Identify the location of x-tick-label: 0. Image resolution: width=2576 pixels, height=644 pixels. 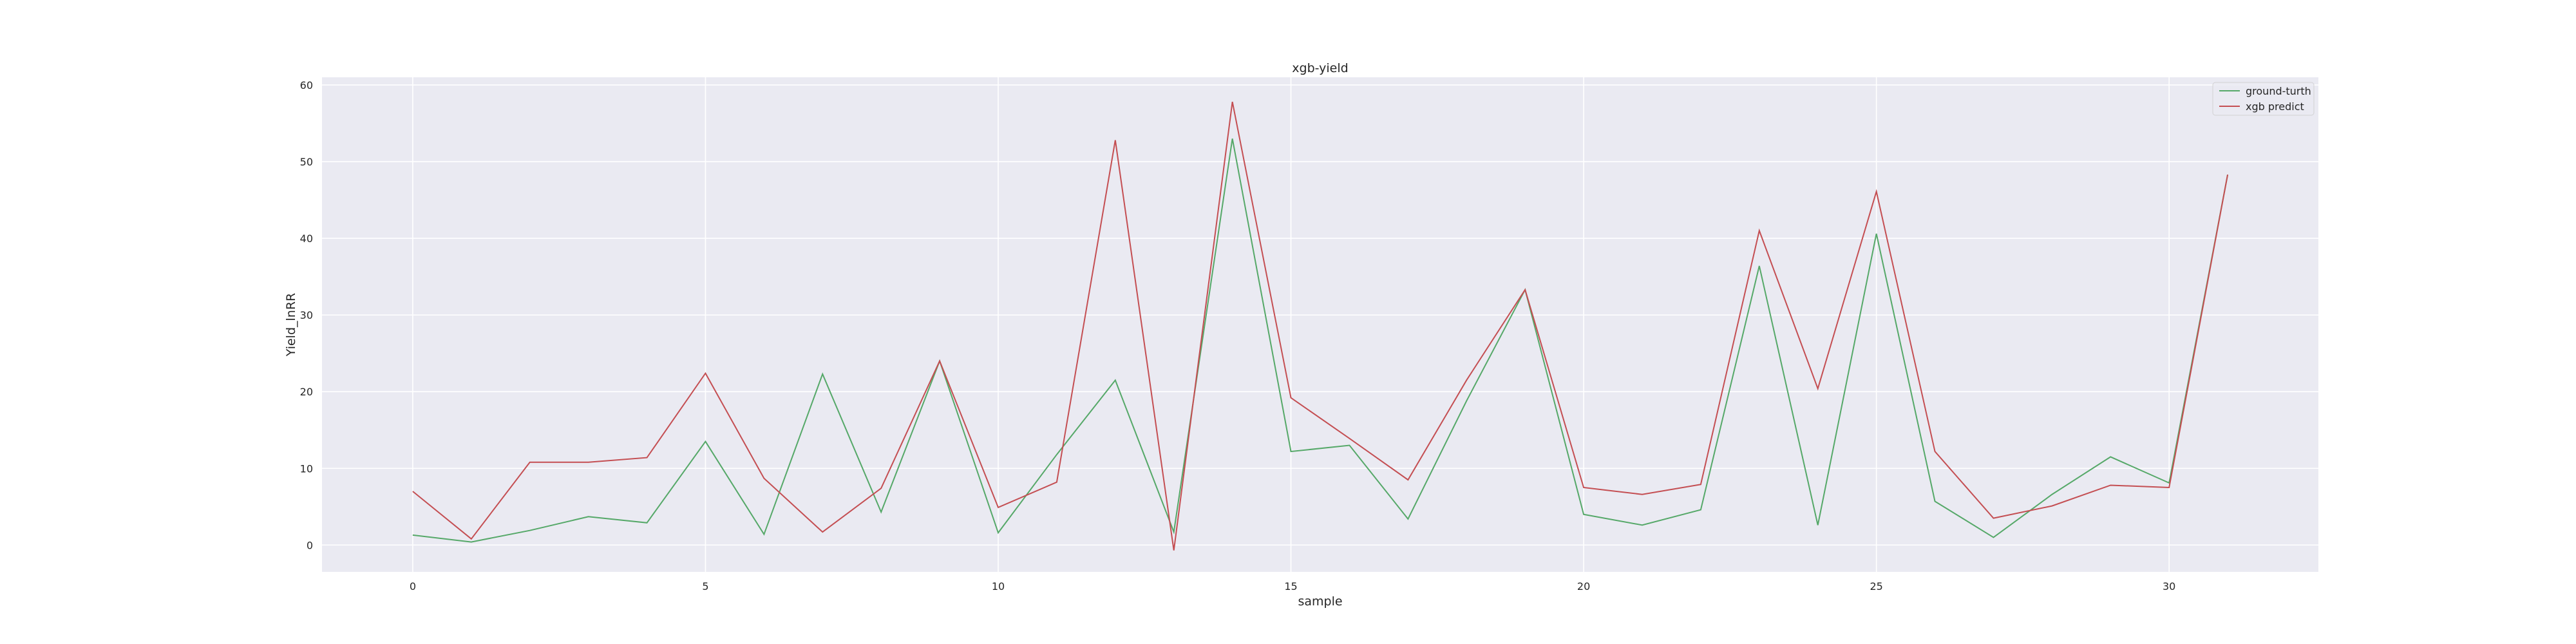
(413, 586).